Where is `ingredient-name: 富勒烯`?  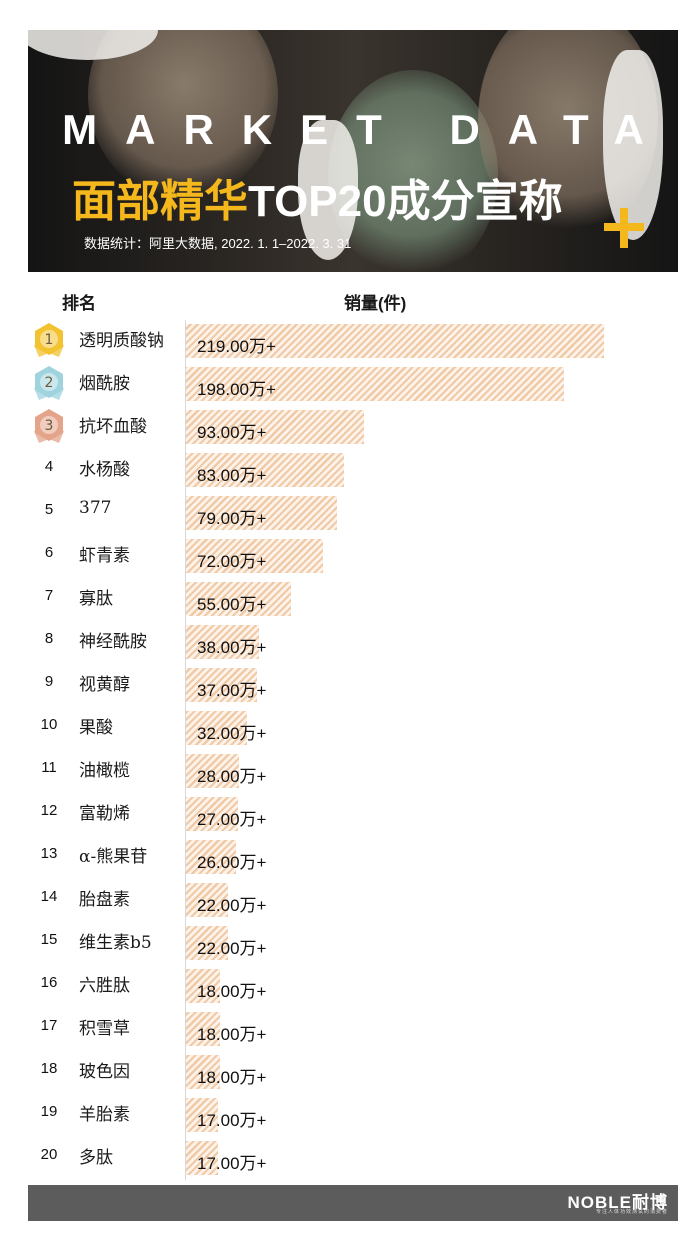 ingredient-name: 富勒烯 is located at coordinates (104, 814).